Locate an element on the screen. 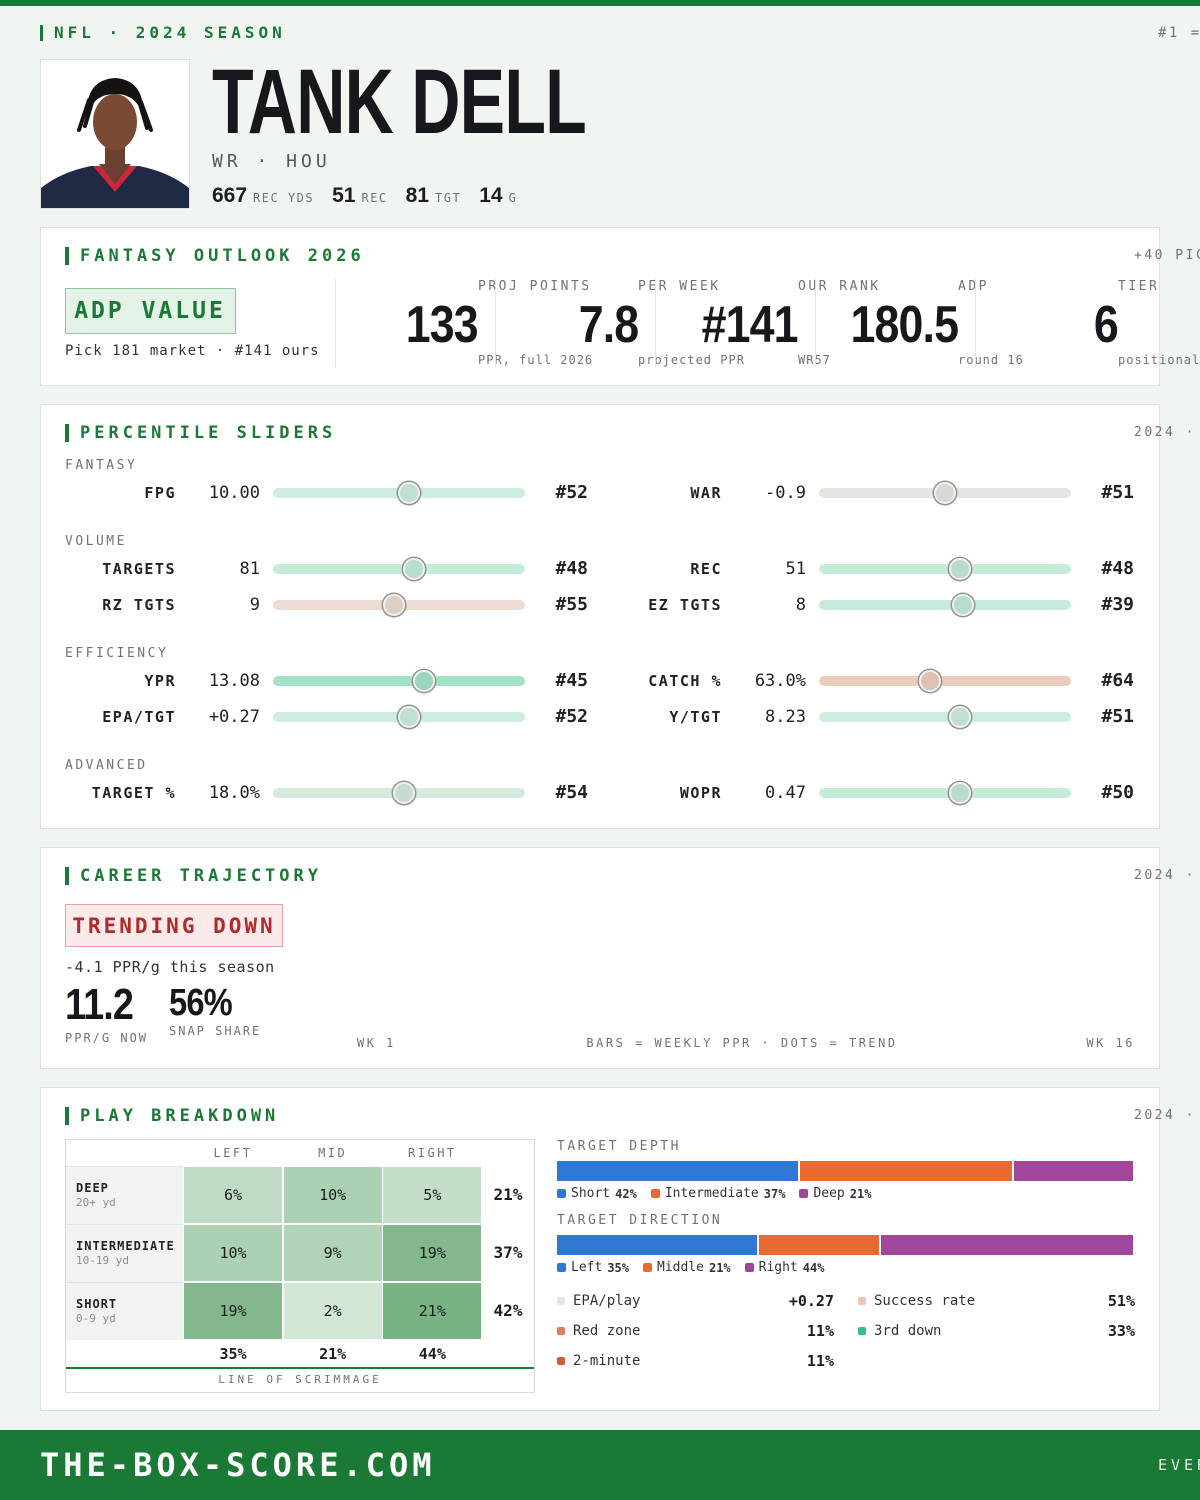  scrimmage-line is located at coordinates (300, 1368).